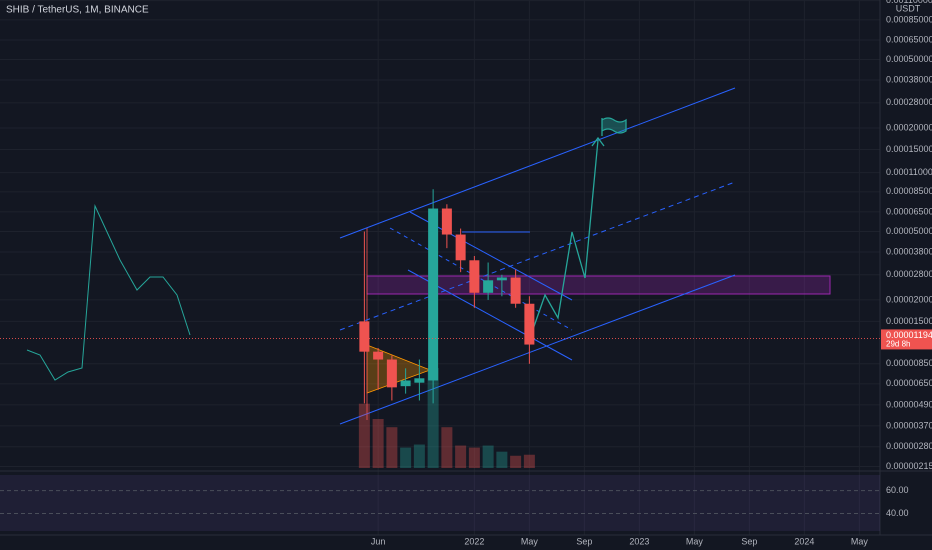  Describe the element at coordinates (440, 503) in the screenshot. I see `rsi-band` at that location.